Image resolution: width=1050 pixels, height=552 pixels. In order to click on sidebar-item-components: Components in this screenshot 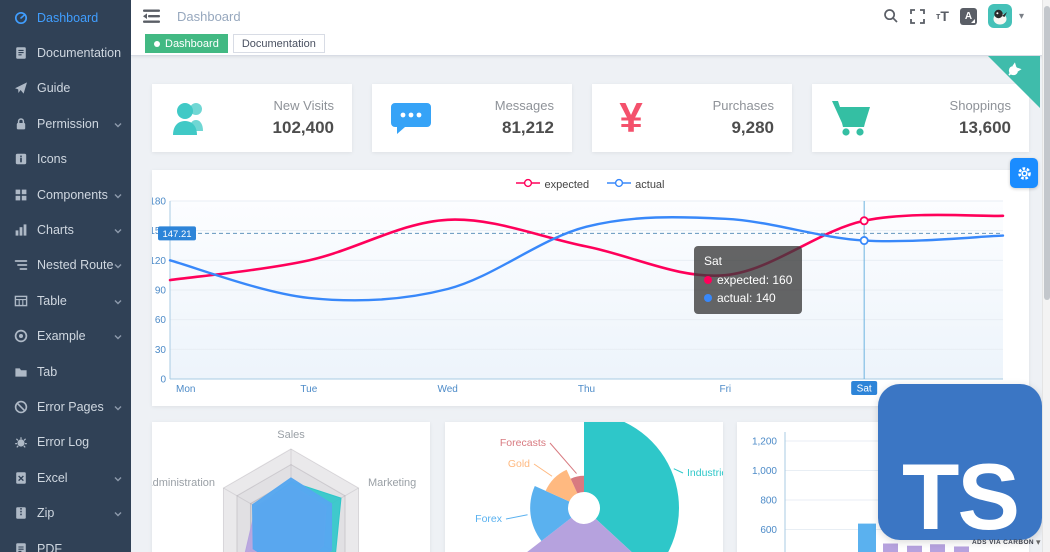, I will do `click(65, 194)`.